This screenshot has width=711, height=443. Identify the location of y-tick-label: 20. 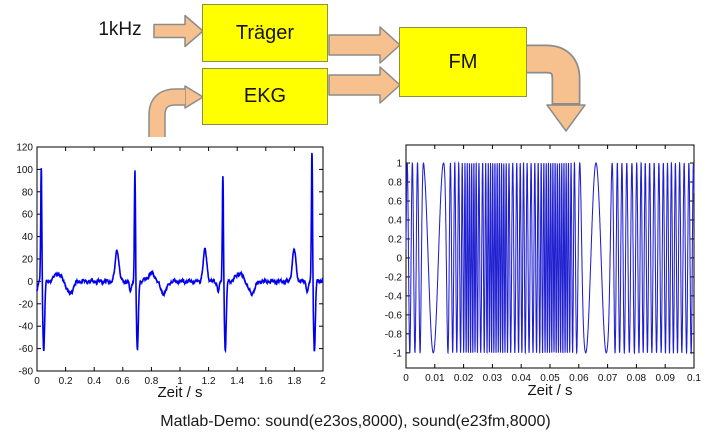
(28, 260).